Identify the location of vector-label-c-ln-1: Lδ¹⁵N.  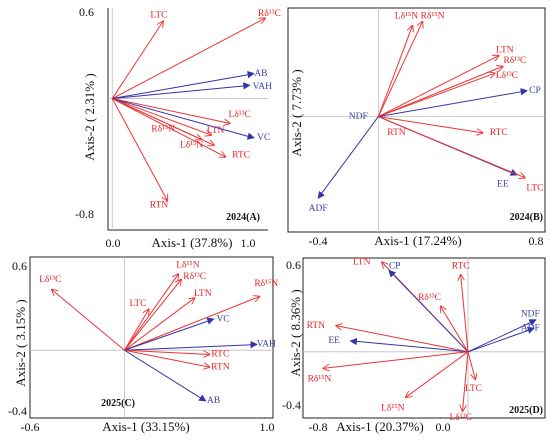
(187, 266).